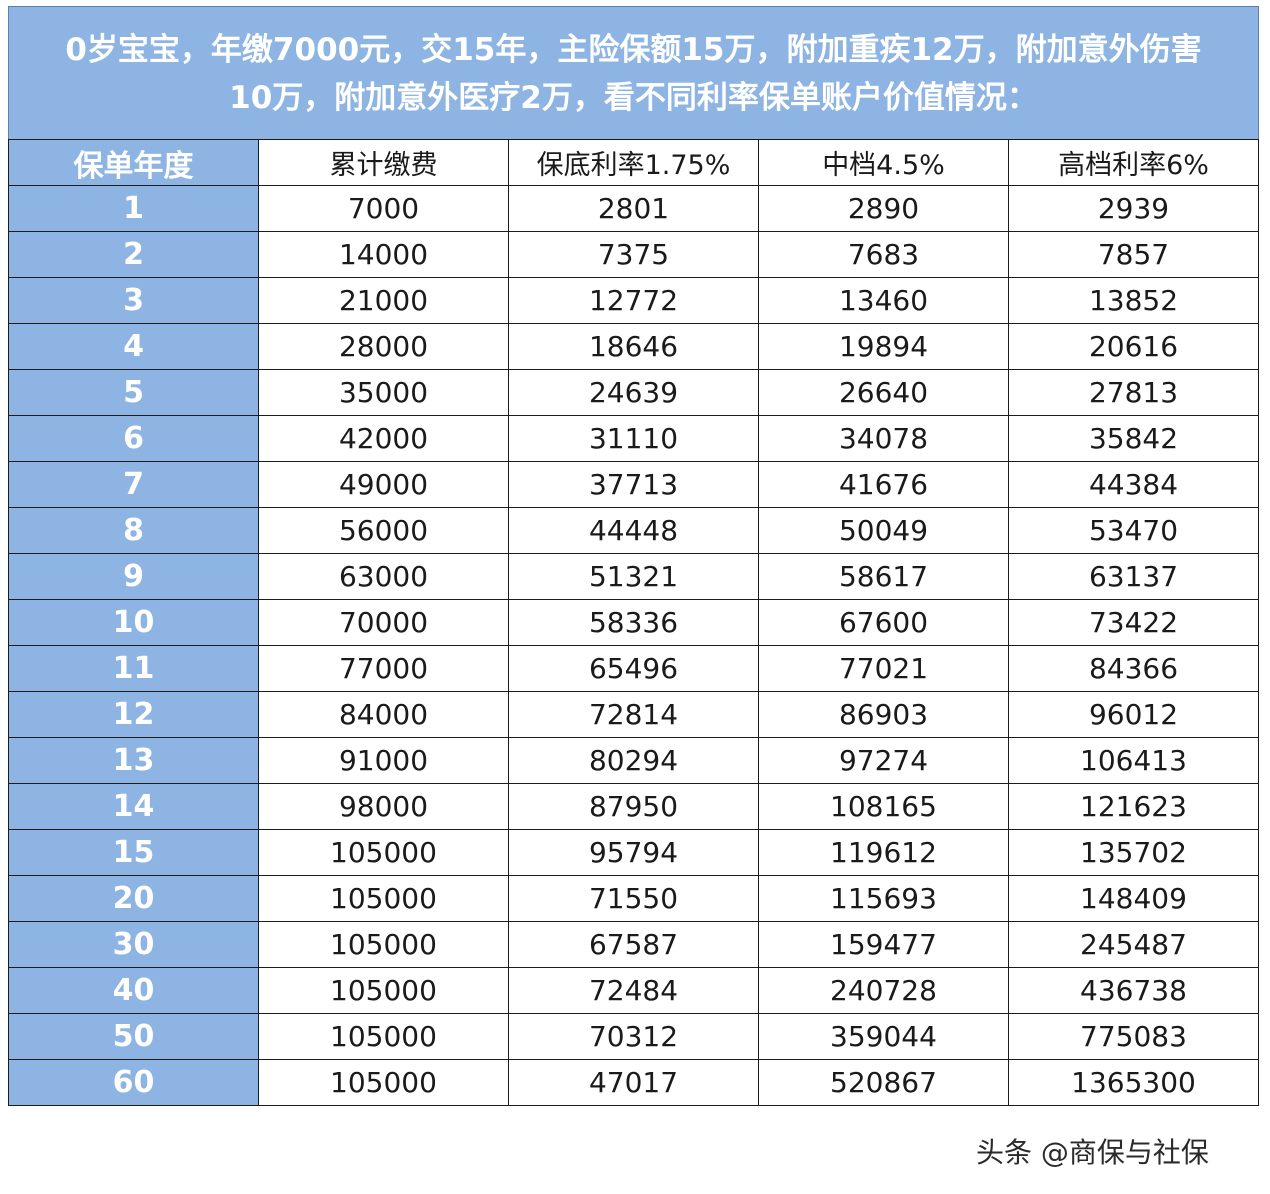  Describe the element at coordinates (1133, 208) in the screenshot. I see `high-value-cell: 2939` at that location.